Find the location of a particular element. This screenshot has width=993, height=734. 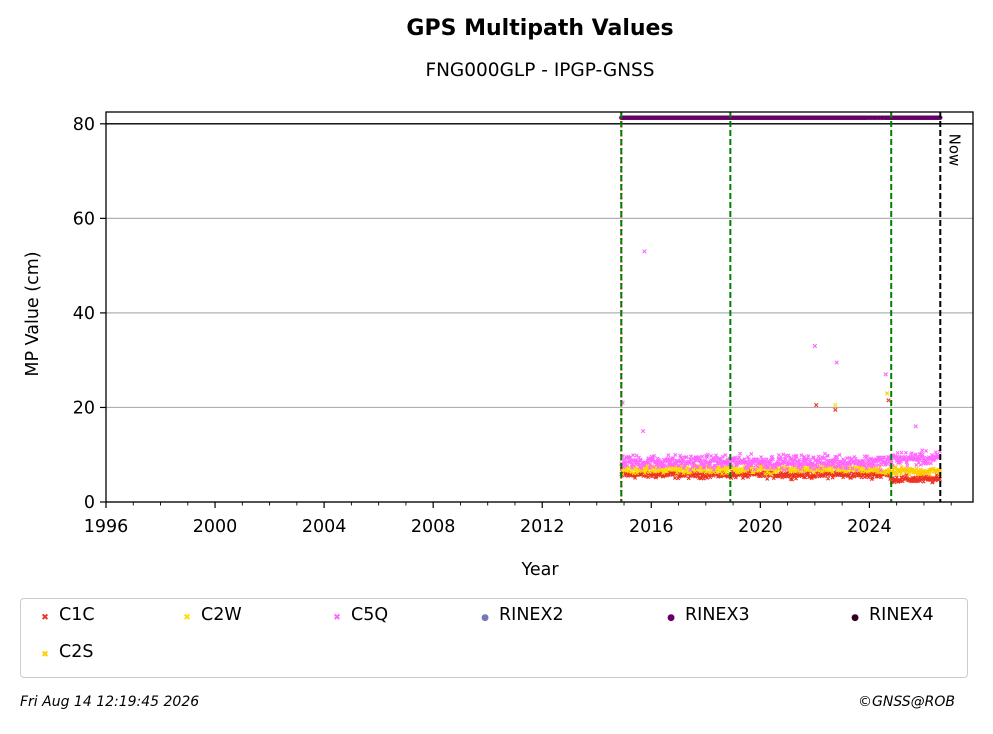

x-tick-label: 2012 is located at coordinates (542, 527).